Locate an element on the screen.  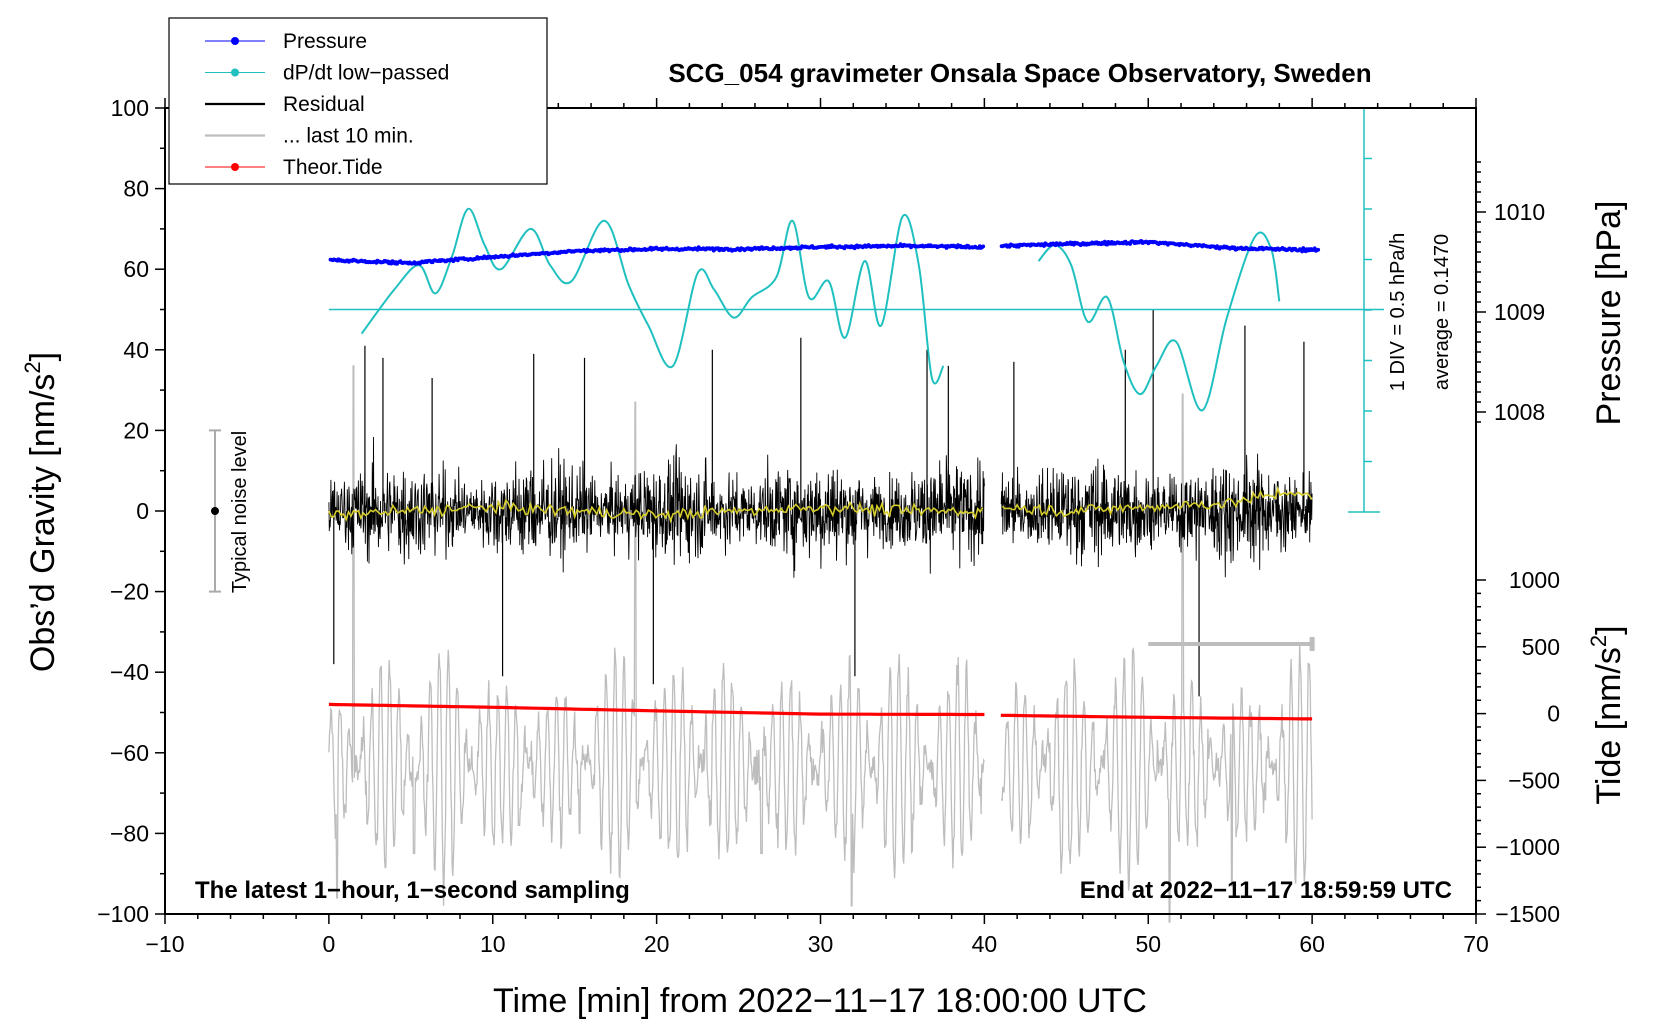
x-tick-label: 30 is located at coordinates (821, 944).